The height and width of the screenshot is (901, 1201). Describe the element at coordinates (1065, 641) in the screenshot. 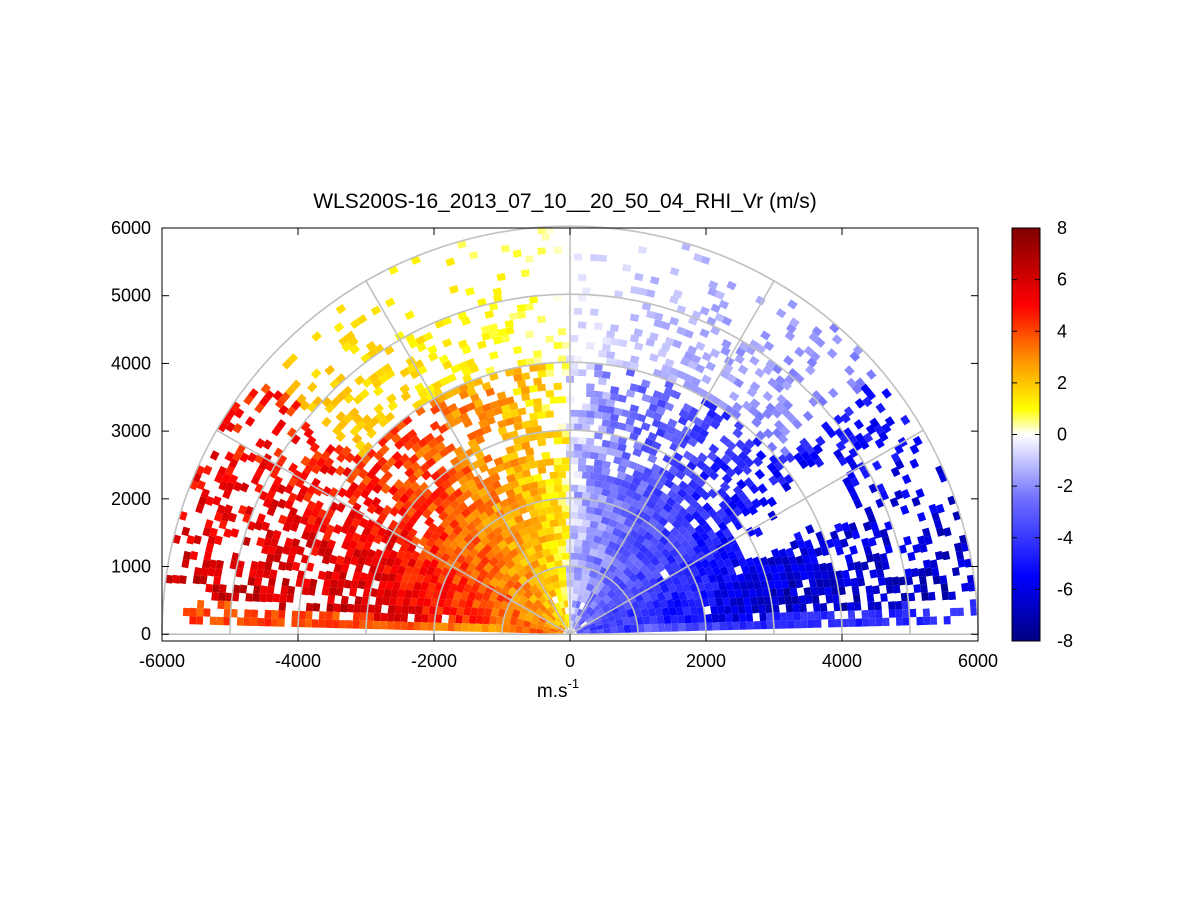

I see `colorbar-tick-label: -8` at that location.